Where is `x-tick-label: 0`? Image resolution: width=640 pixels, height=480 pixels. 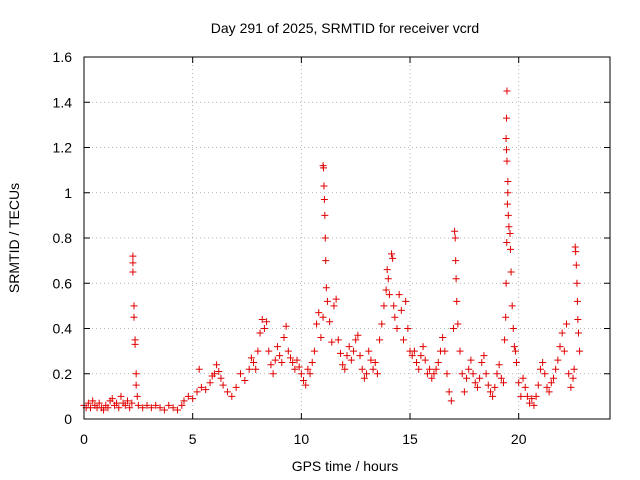
x-tick-label: 0 is located at coordinates (84, 439).